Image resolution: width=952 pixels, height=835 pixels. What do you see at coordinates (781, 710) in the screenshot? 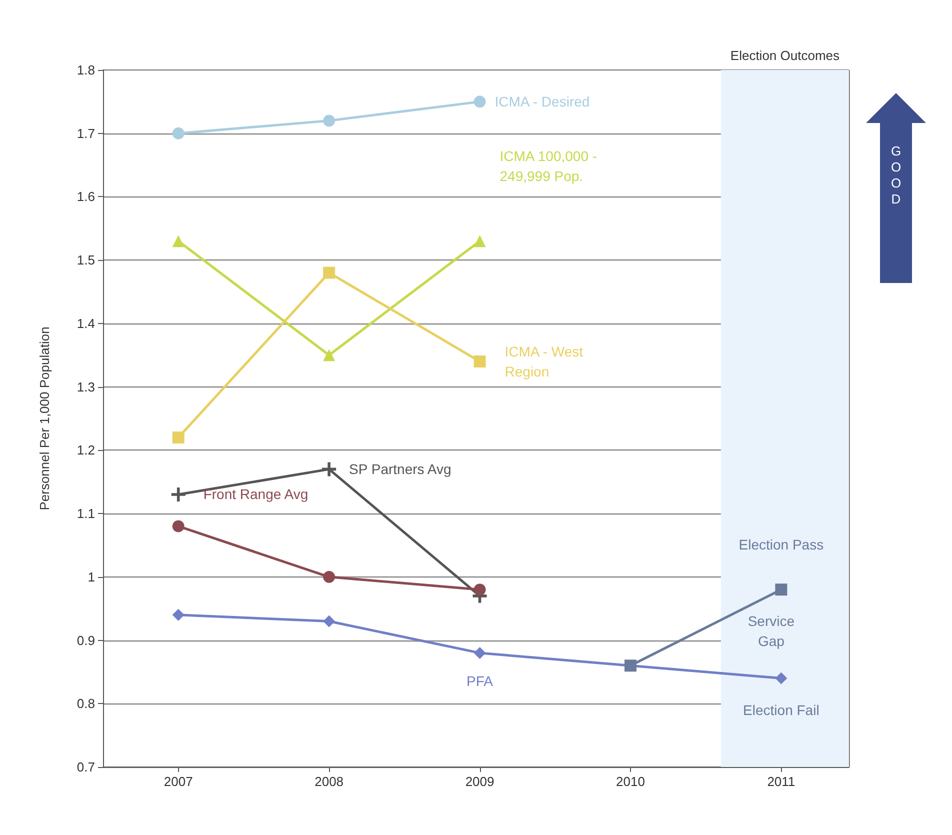
I see `annotation: Election Fail` at bounding box center [781, 710].